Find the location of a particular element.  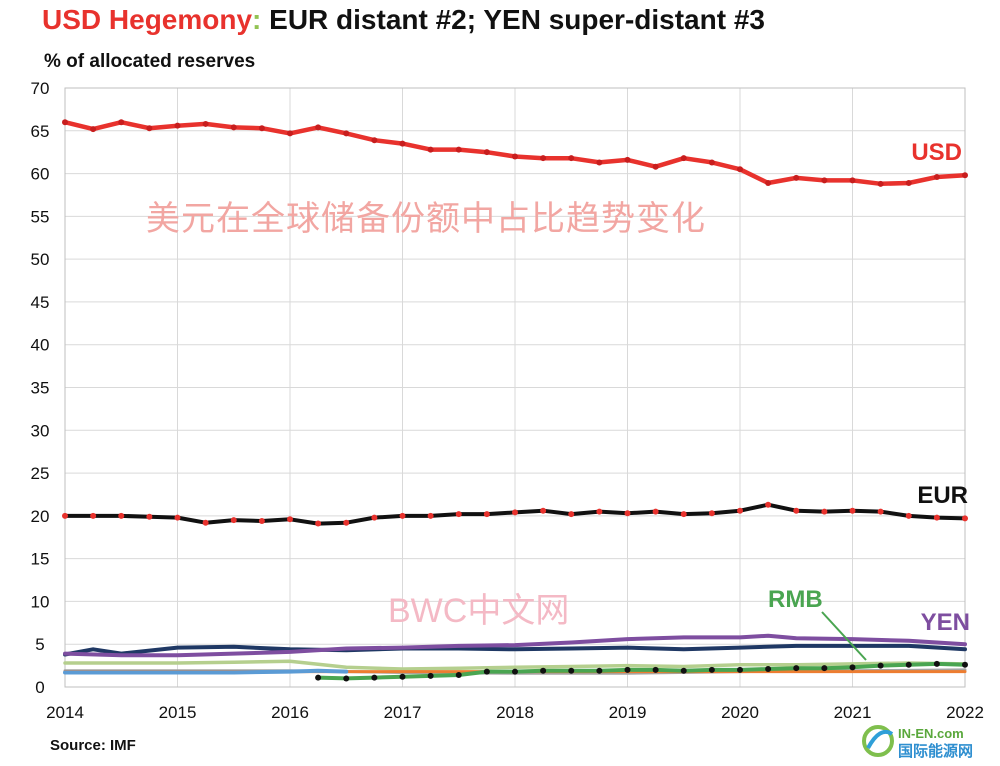

y-tick-label: 5 is located at coordinates (39, 644).